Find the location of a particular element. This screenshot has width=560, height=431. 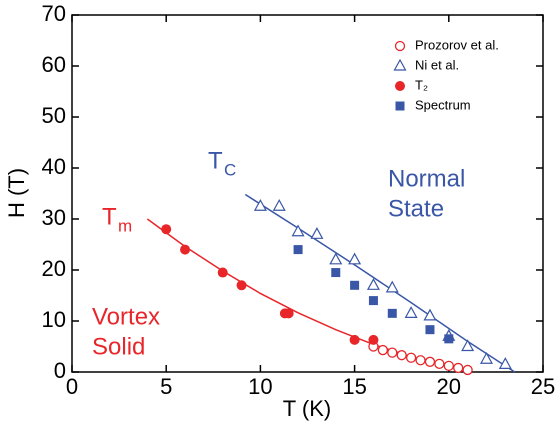

x-tick-label: 5 is located at coordinates (166, 386).